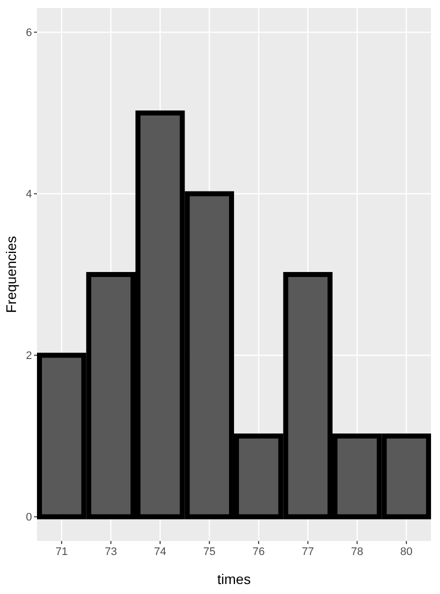 The height and width of the screenshot is (594, 440). What do you see at coordinates (62, 552) in the screenshot?
I see `x-tick-label: 71` at bounding box center [62, 552].